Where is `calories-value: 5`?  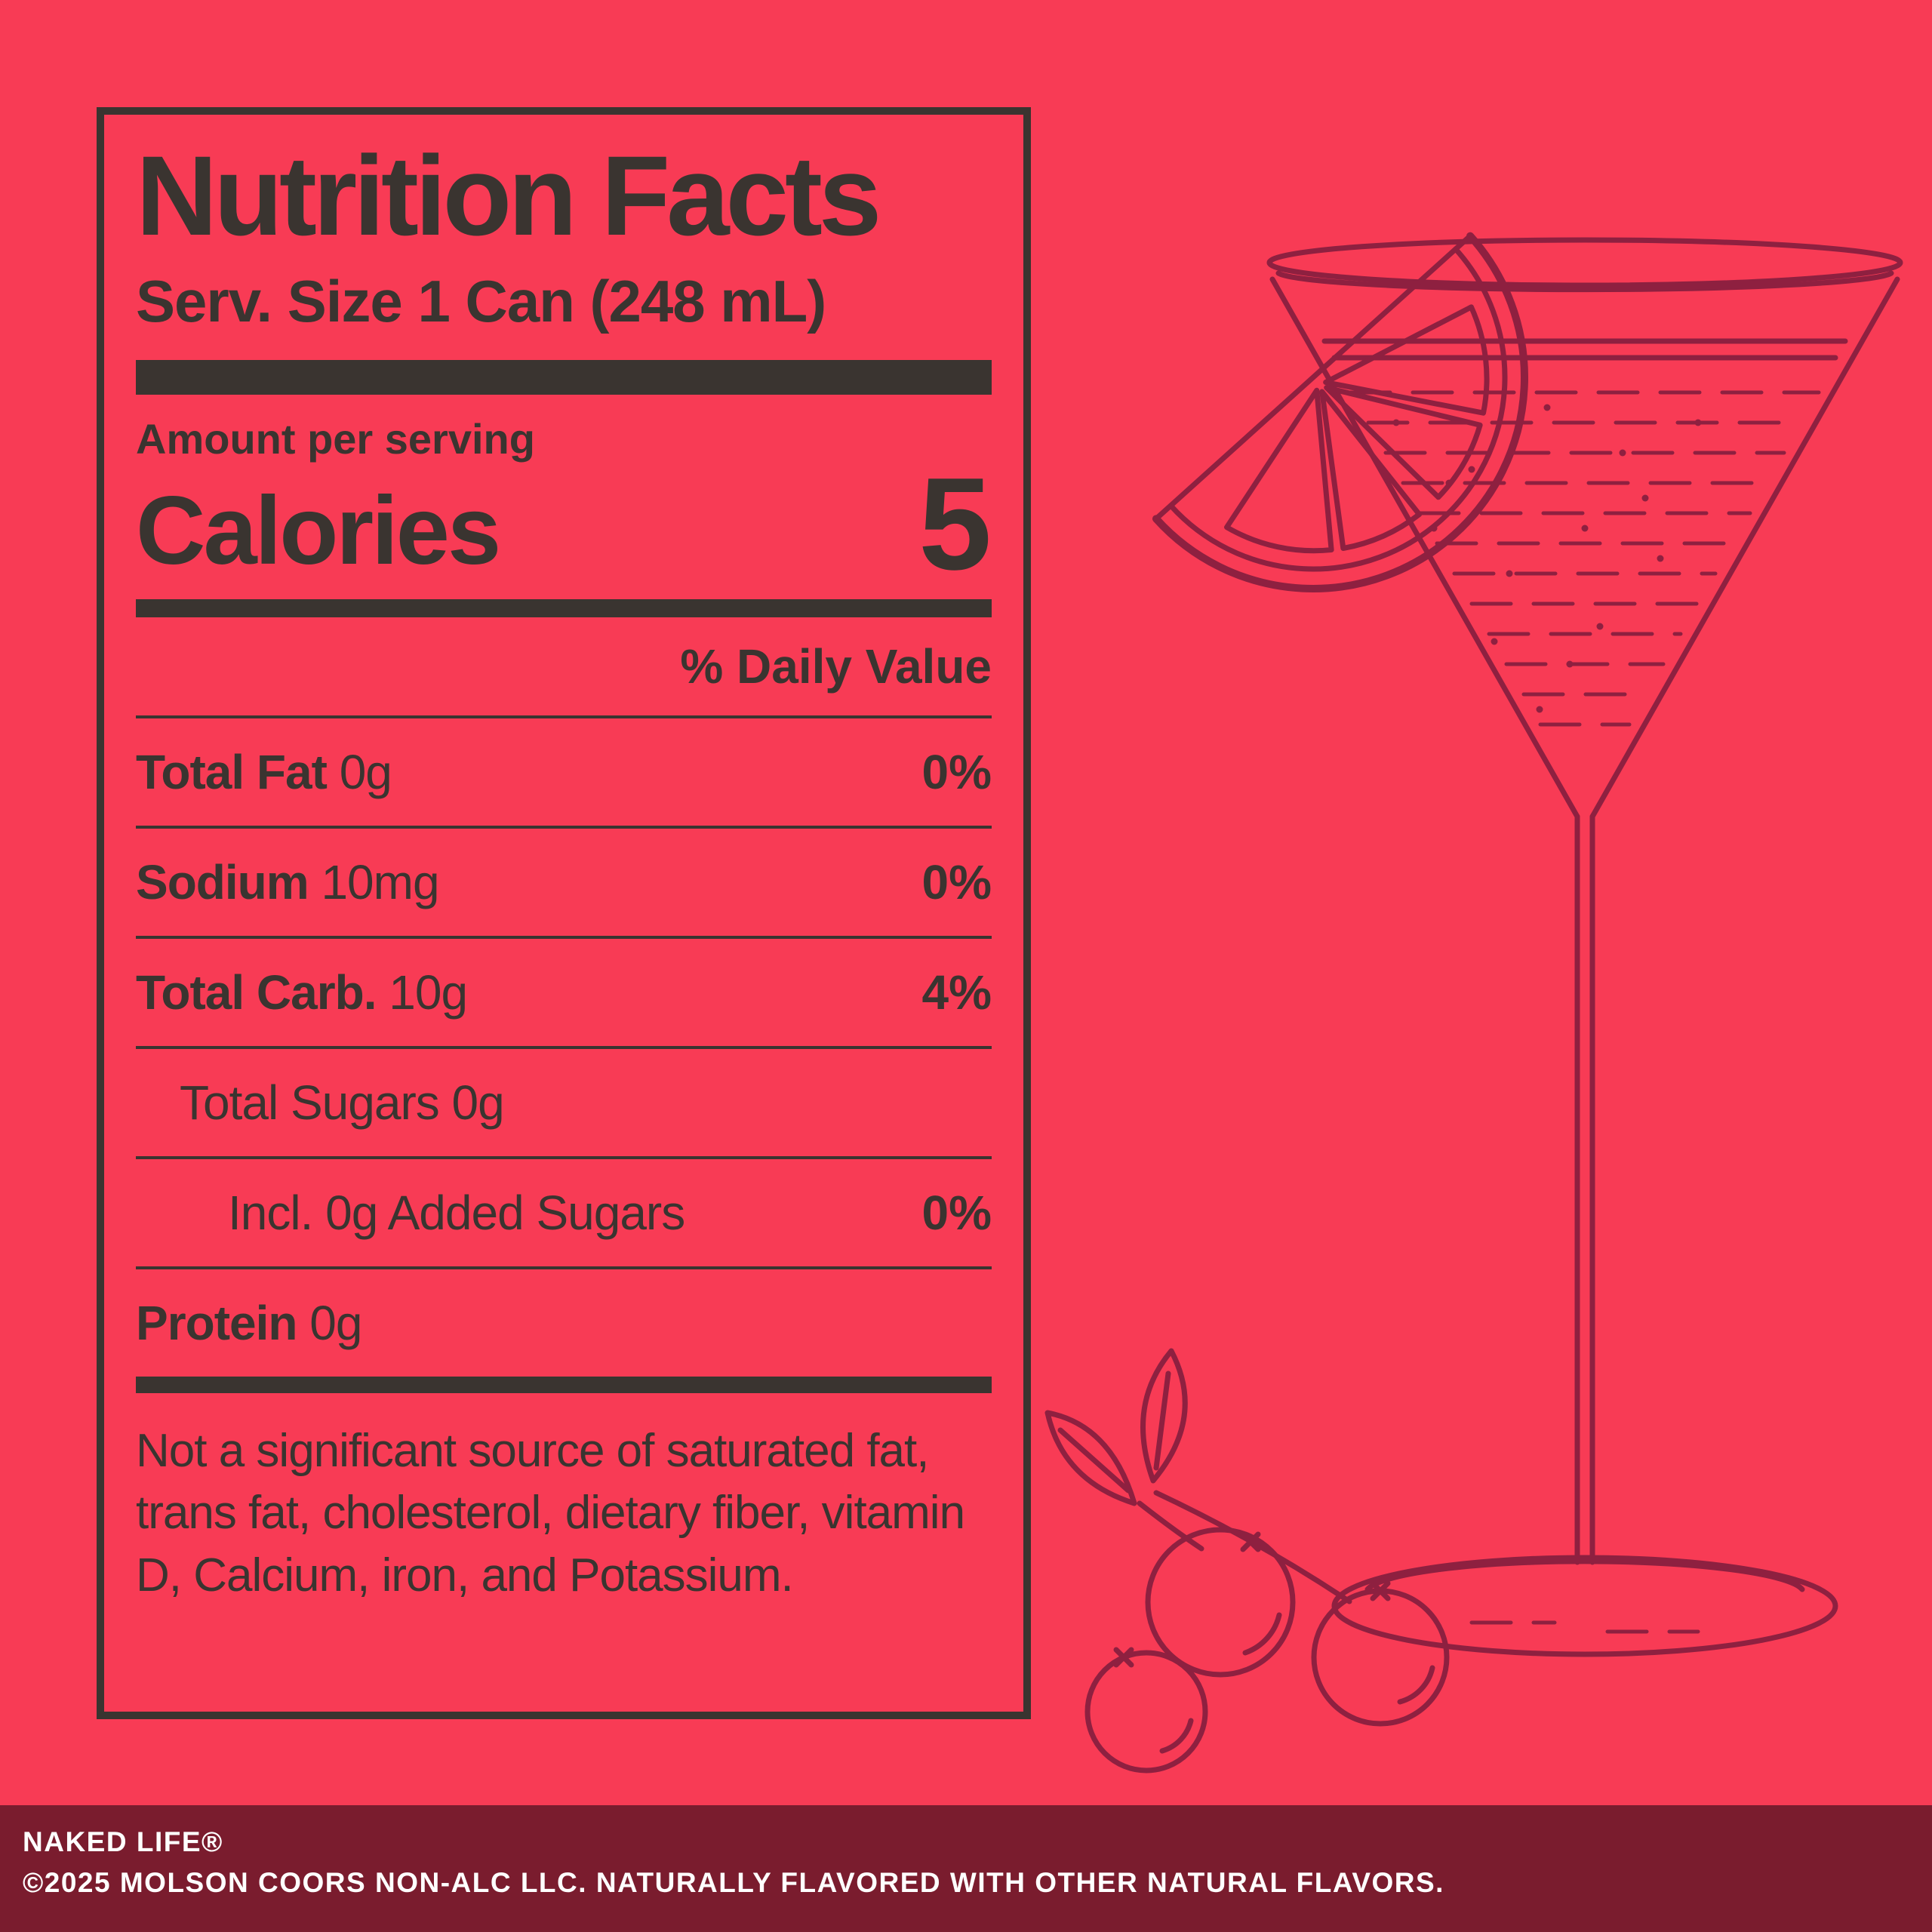 calories-value: 5 is located at coordinates (955, 523).